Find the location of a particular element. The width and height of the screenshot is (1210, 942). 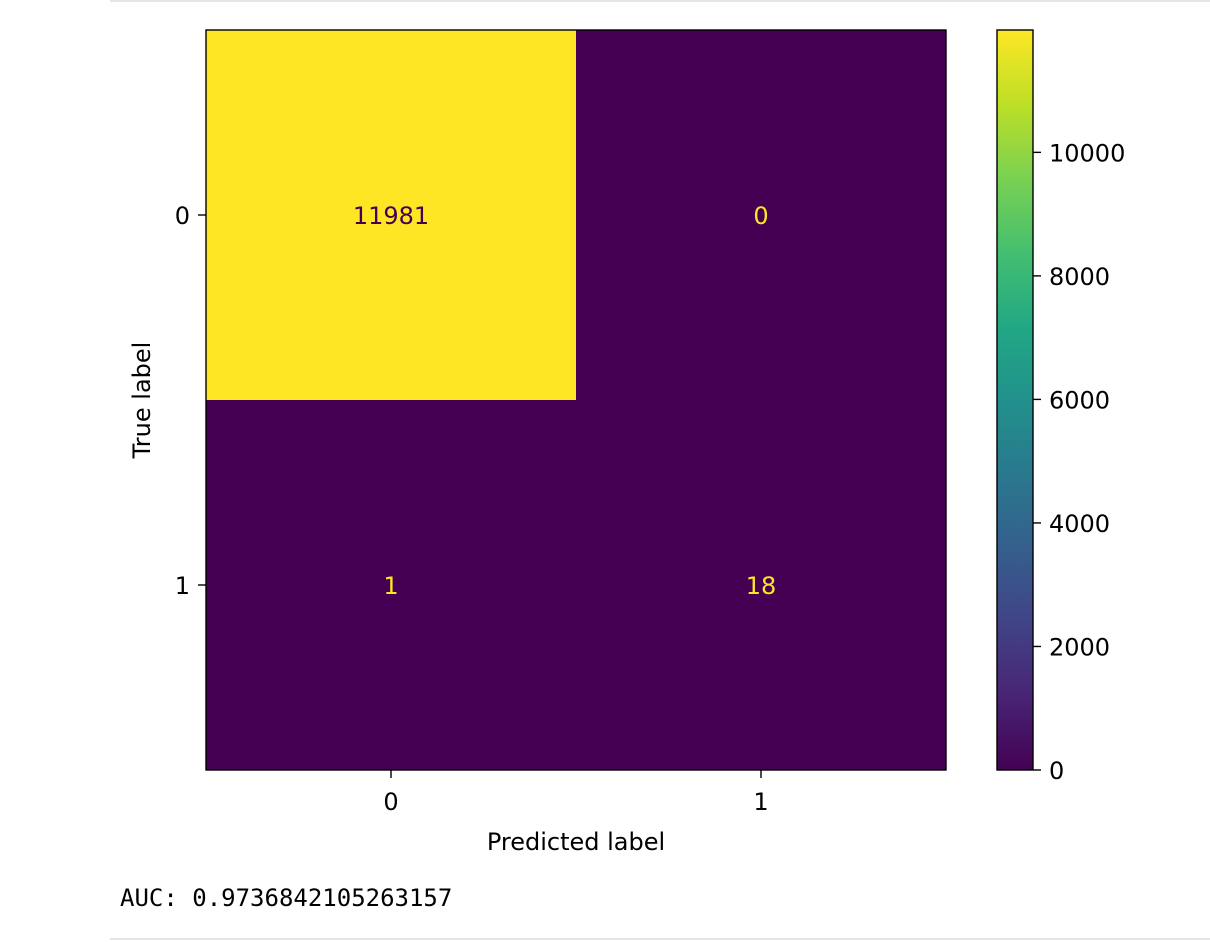

colorbar-tick-label-4: 8000 is located at coordinates (1079, 277).